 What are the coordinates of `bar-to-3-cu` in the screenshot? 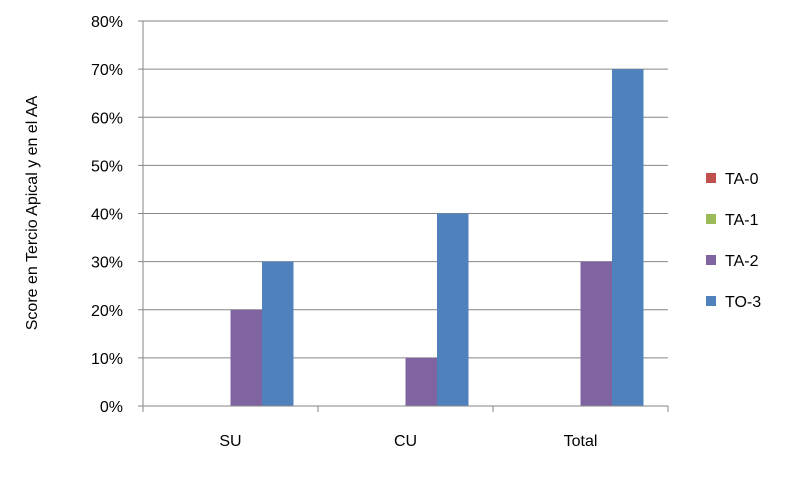 It's located at (453, 309).